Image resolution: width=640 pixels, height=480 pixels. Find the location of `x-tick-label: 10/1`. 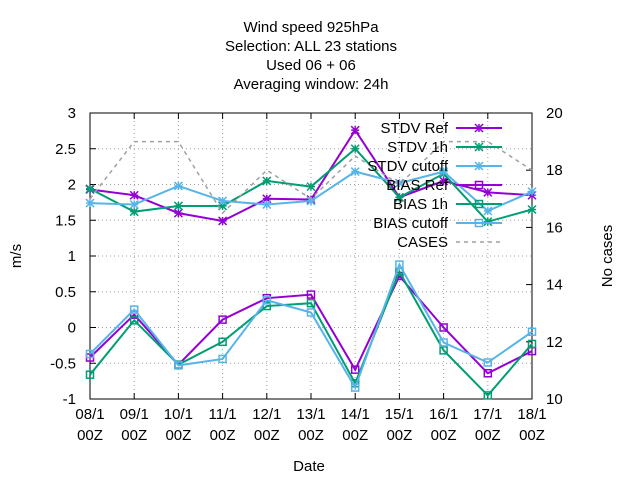

x-tick-label: 10/1 is located at coordinates (178, 414).